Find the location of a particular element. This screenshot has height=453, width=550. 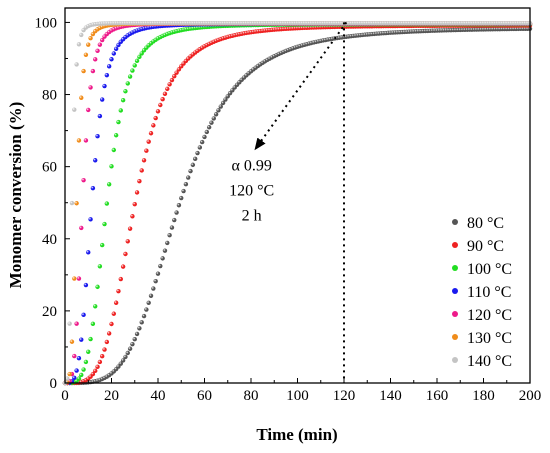

x-tick-label: 100 is located at coordinates (297, 396).